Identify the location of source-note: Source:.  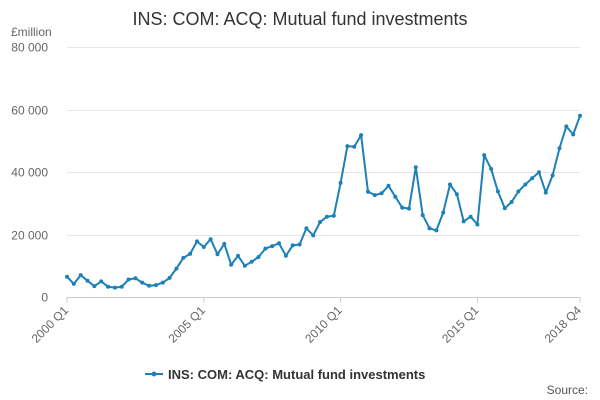
(567, 390).